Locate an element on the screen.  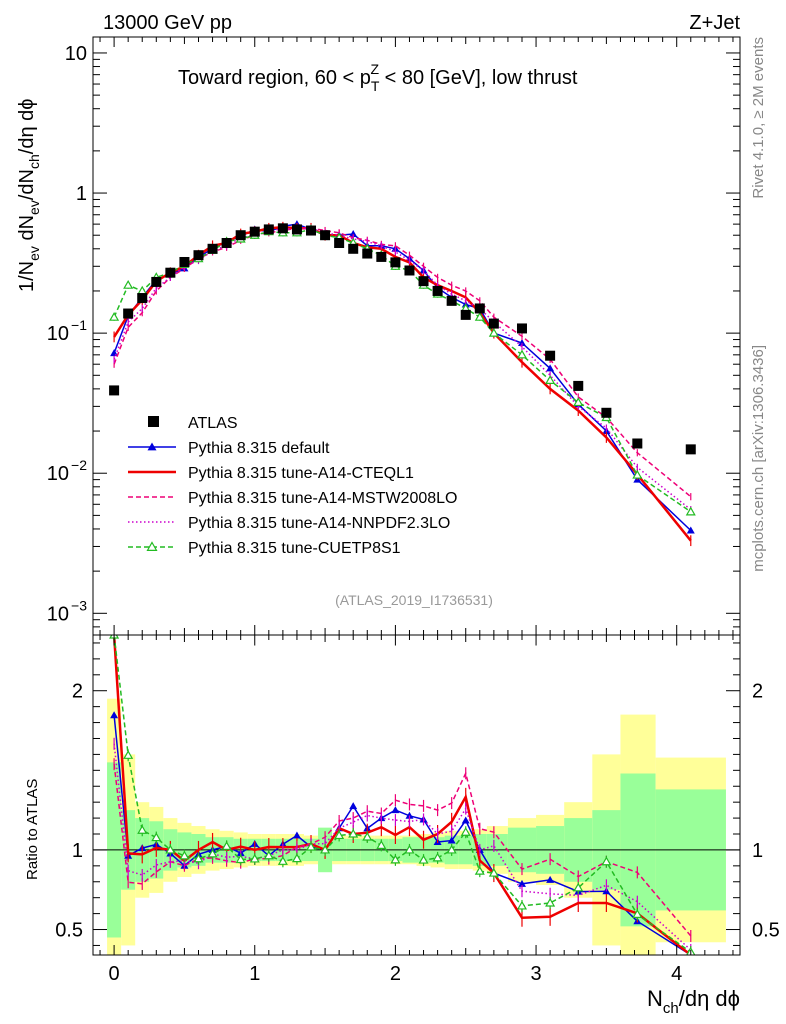
ratio-tick-label-right: 1 is located at coordinates (757, 851).